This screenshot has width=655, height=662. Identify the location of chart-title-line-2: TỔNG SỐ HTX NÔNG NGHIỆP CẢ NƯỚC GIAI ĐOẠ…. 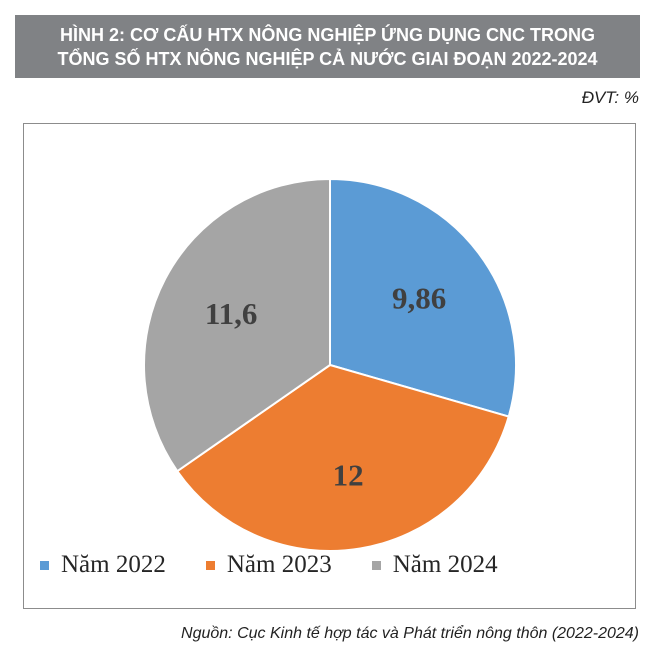
(327, 58).